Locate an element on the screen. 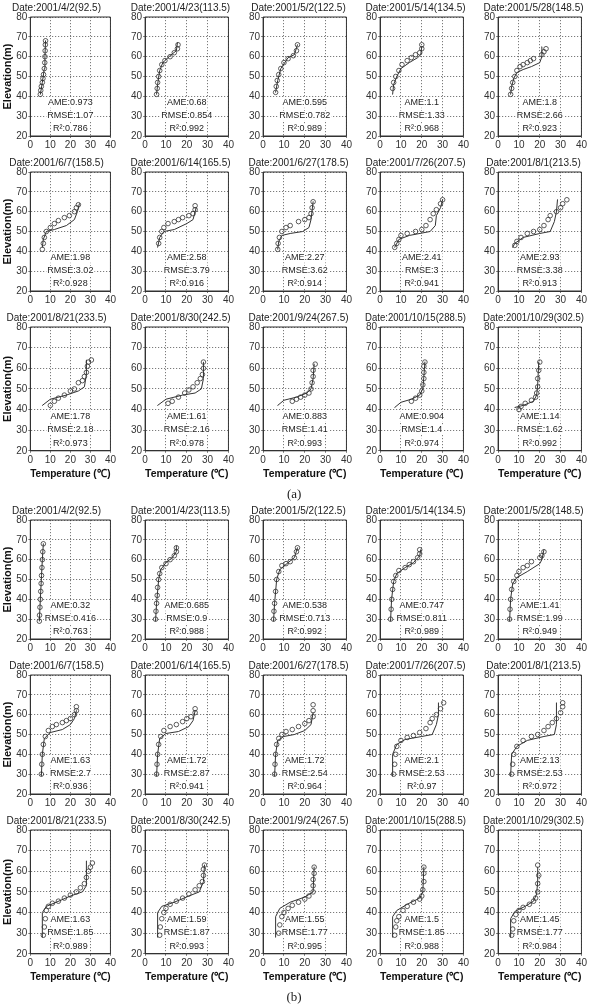  y-axis-title: Elevation(m) is located at coordinates (6, 891).